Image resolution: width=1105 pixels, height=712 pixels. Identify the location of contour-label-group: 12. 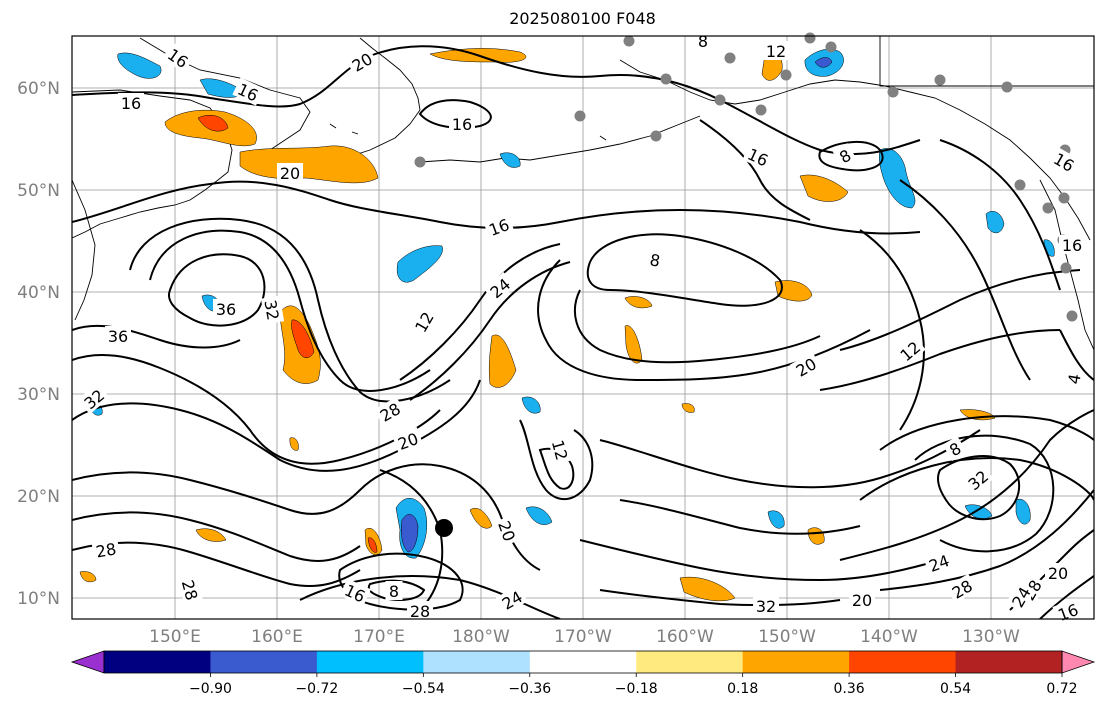
(561, 449).